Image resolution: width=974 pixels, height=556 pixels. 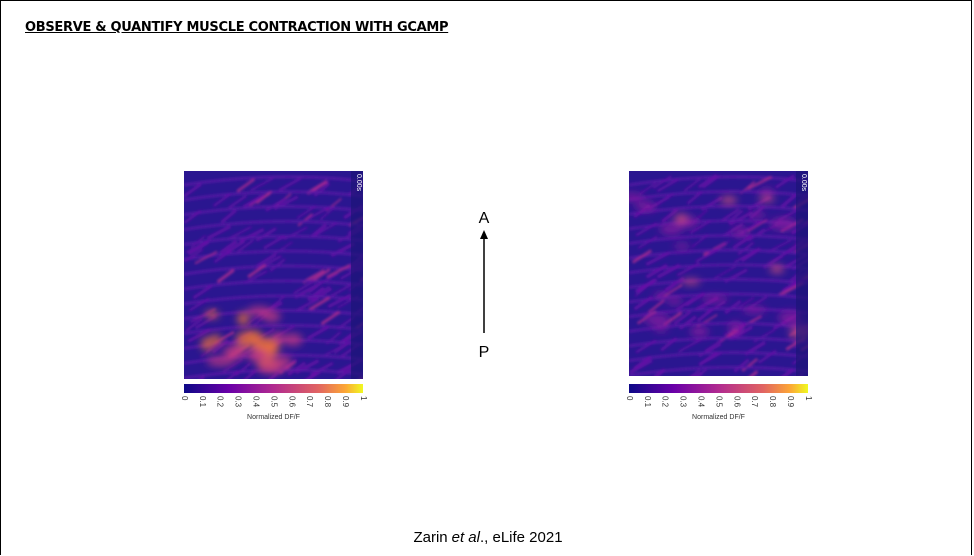 I want to click on heatmap-edge, so click(x=802, y=273).